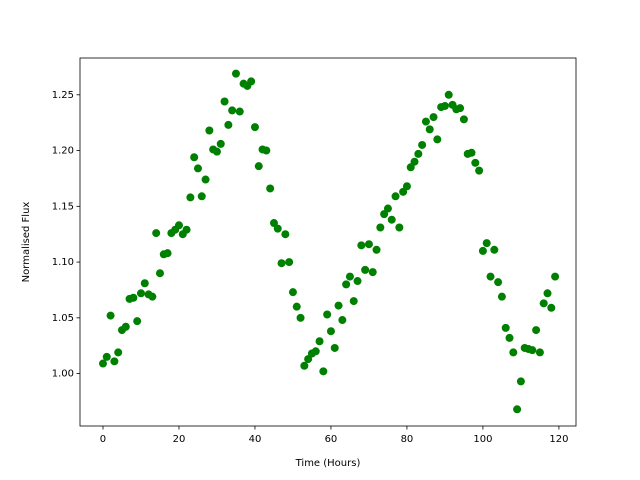 The image size is (640, 480). Describe the element at coordinates (482, 439) in the screenshot. I see `x-tick-label: 100` at that location.